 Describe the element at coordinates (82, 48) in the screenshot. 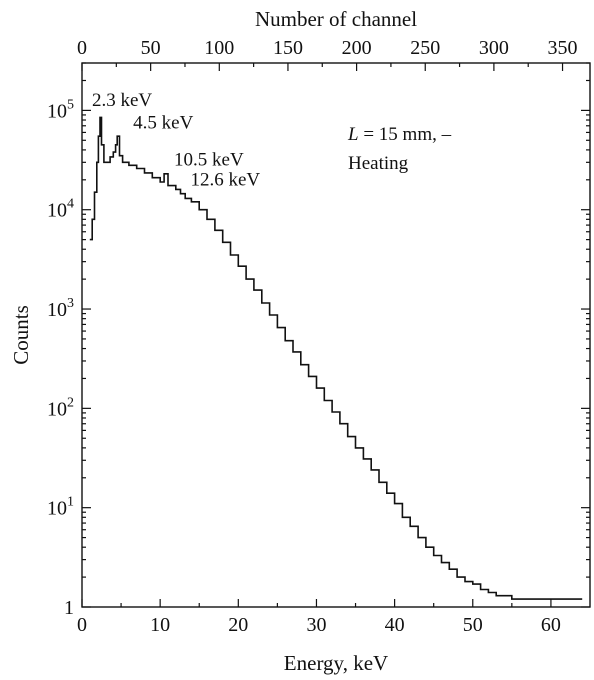

I see `x2-tick-label: 0` at that location.